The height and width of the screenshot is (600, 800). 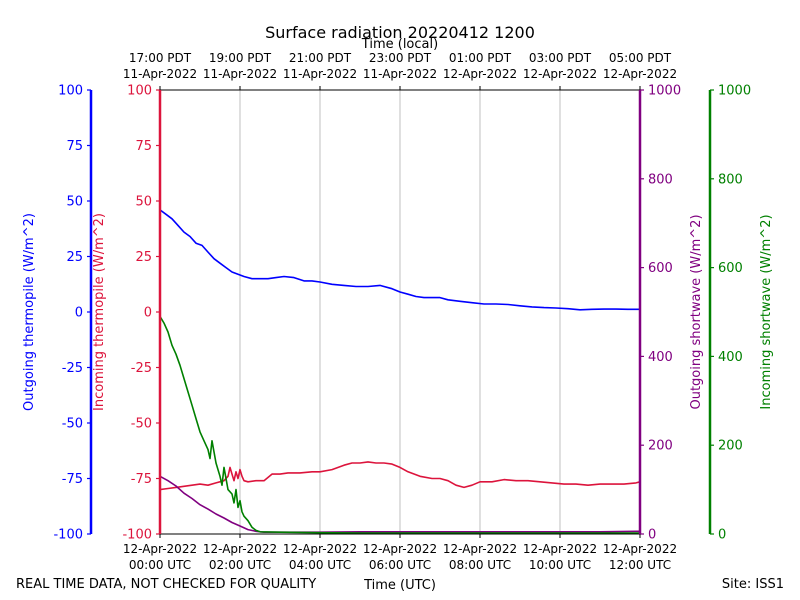 I want to click on bottom-tick-time-1: 02:00 UTC, so click(x=240, y=565).